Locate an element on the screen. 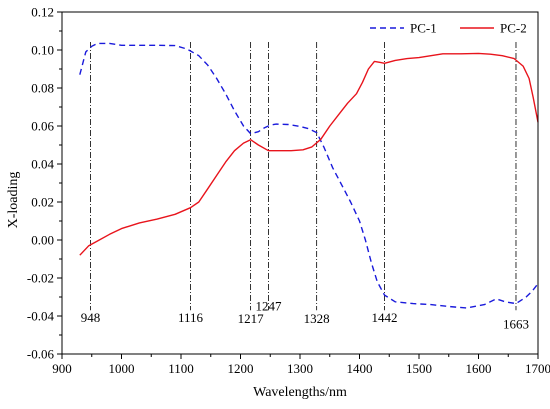  x-tick-label: 1000 is located at coordinates (122, 368).